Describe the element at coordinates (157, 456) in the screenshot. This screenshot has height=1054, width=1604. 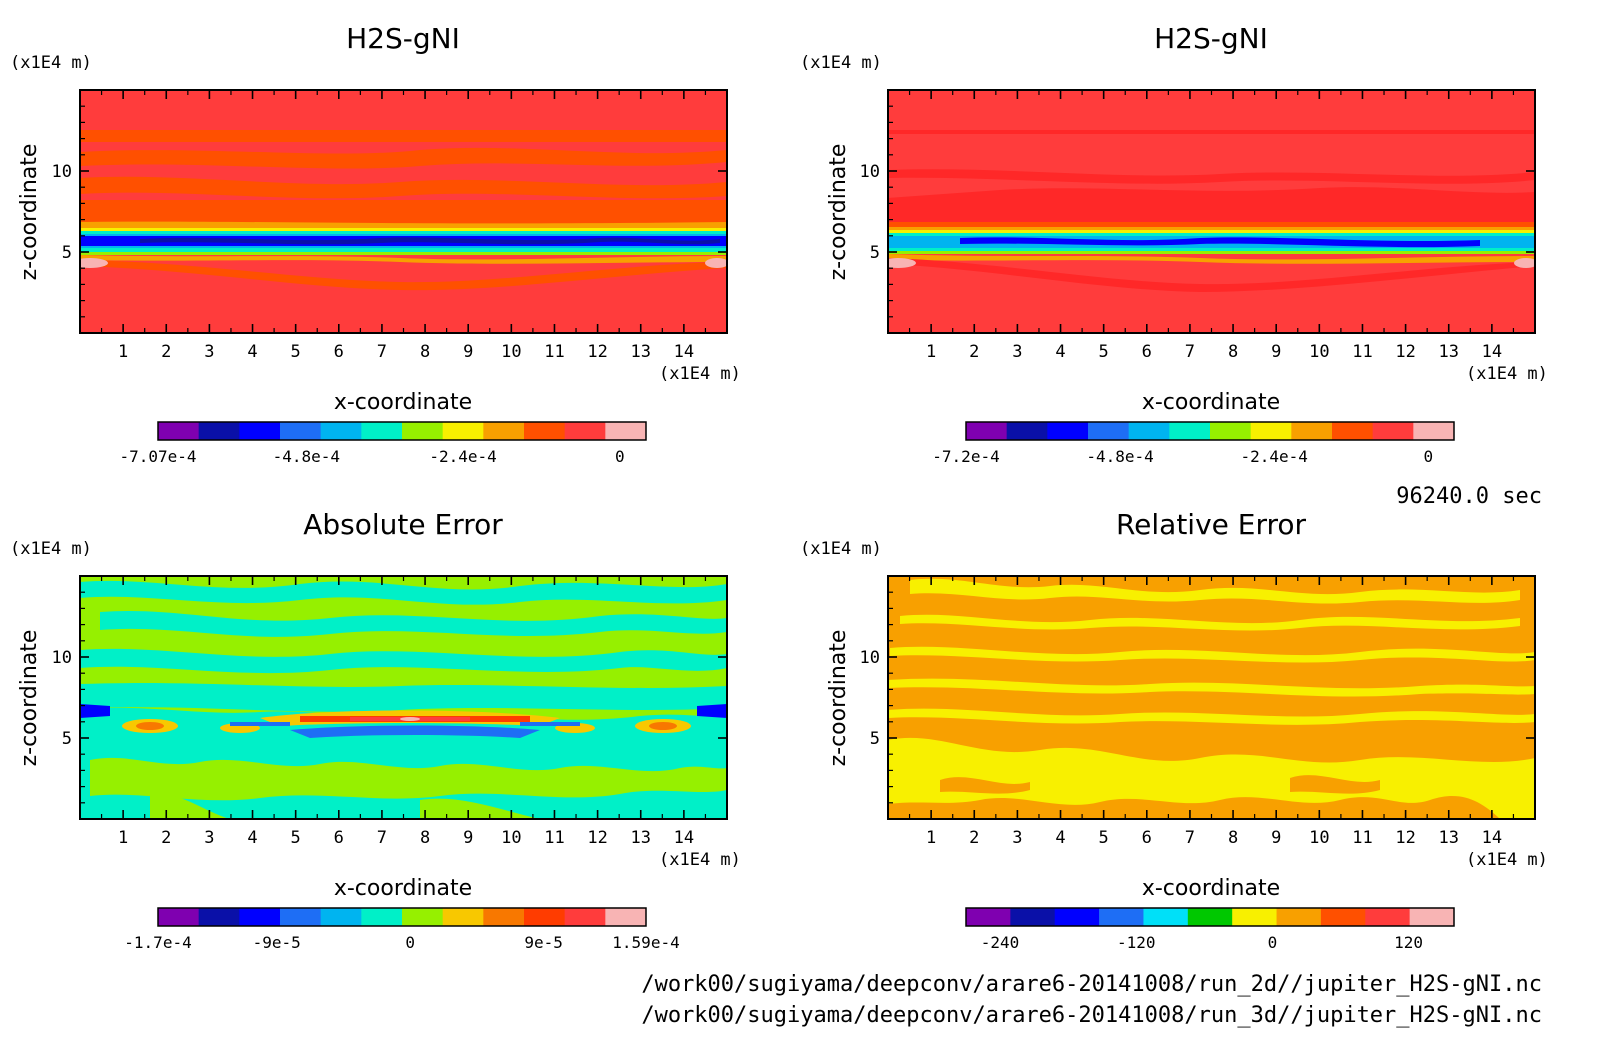
I see `colorbar-label: -7.07e-4` at that location.